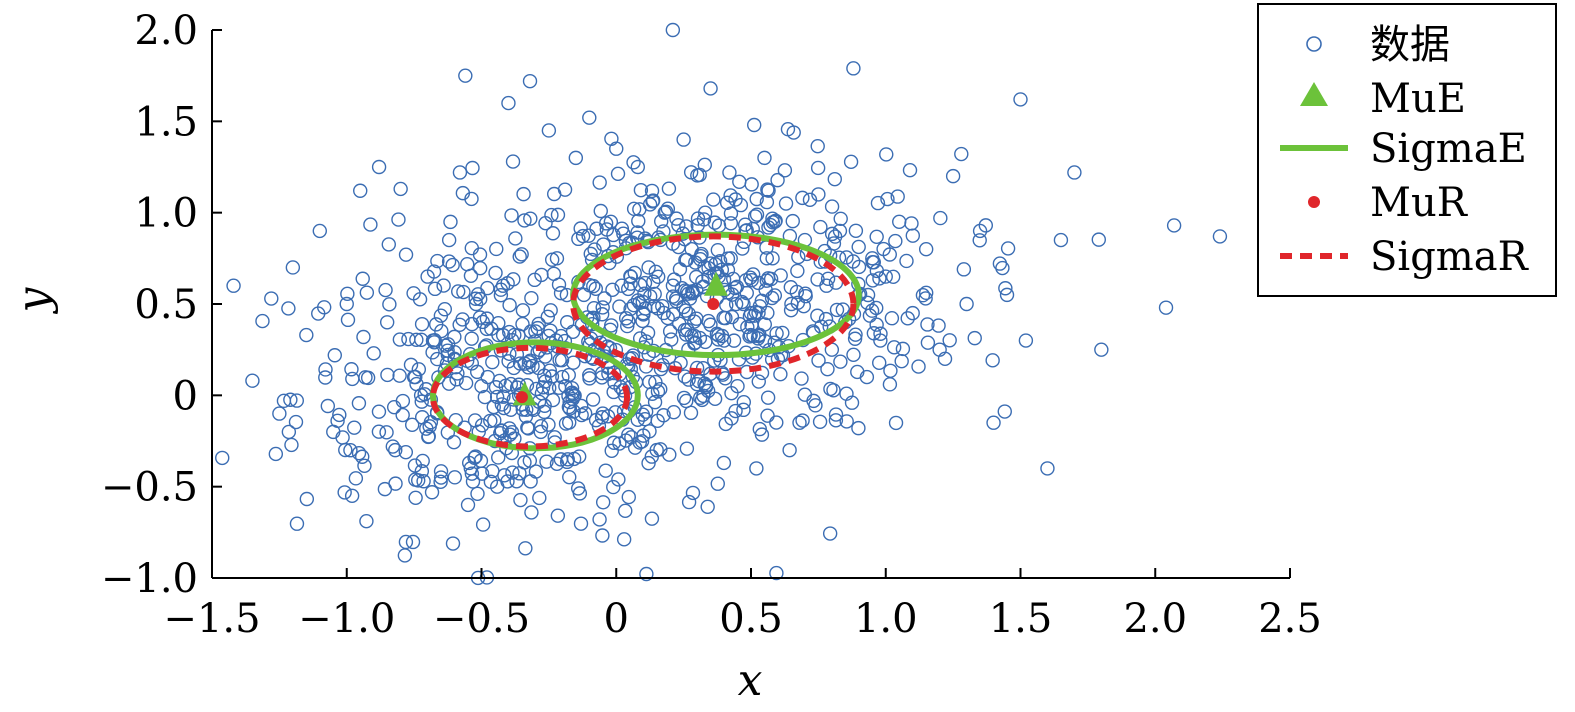 This screenshot has height=712, width=1575. I want to click on y-tick-label: 2.0, so click(166, 31).